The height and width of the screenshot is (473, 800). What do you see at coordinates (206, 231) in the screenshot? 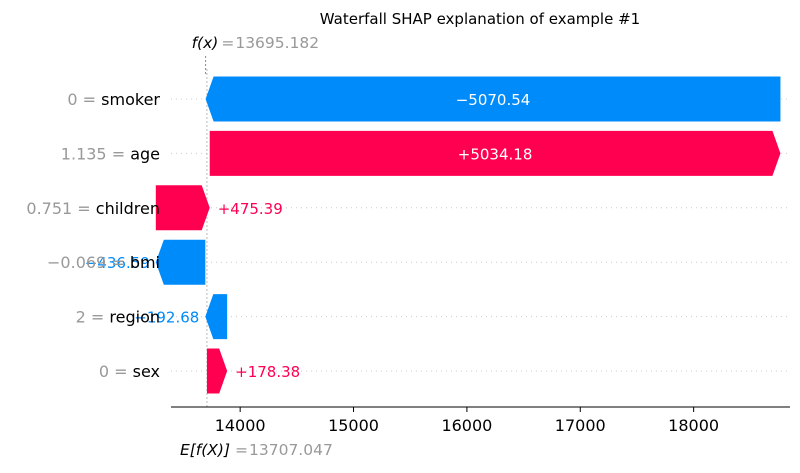
I see `reference-lines` at bounding box center [206, 231].